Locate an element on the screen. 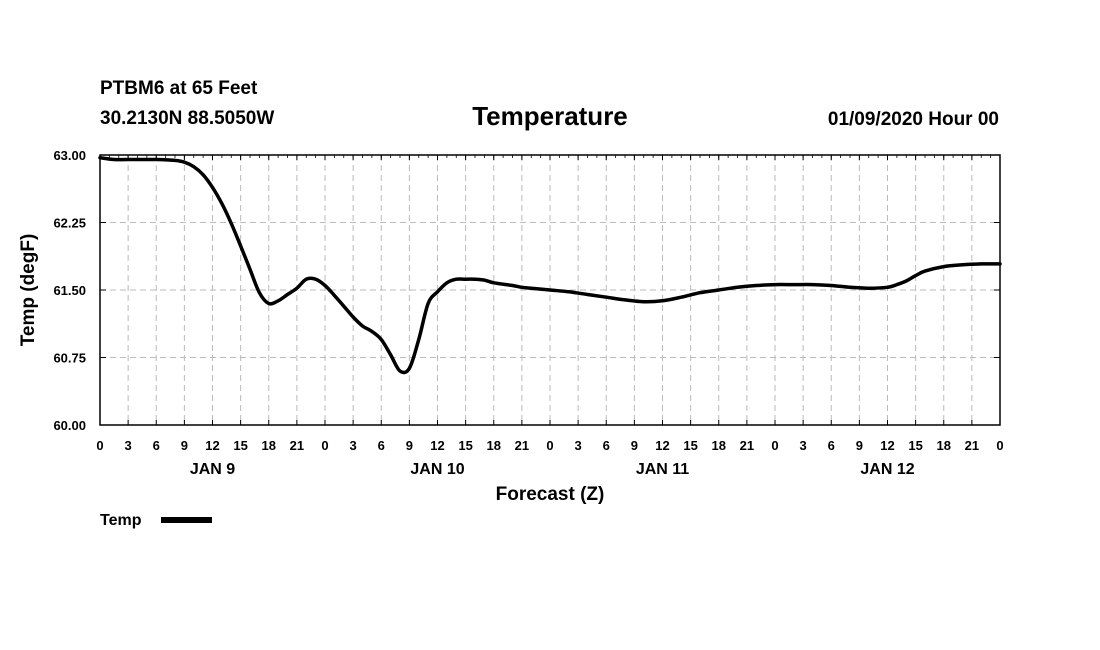 This screenshot has width=1100, height=650. day-labels: JAN 9 JAN 10 JAN 11 JAN 12 is located at coordinates (552, 469).